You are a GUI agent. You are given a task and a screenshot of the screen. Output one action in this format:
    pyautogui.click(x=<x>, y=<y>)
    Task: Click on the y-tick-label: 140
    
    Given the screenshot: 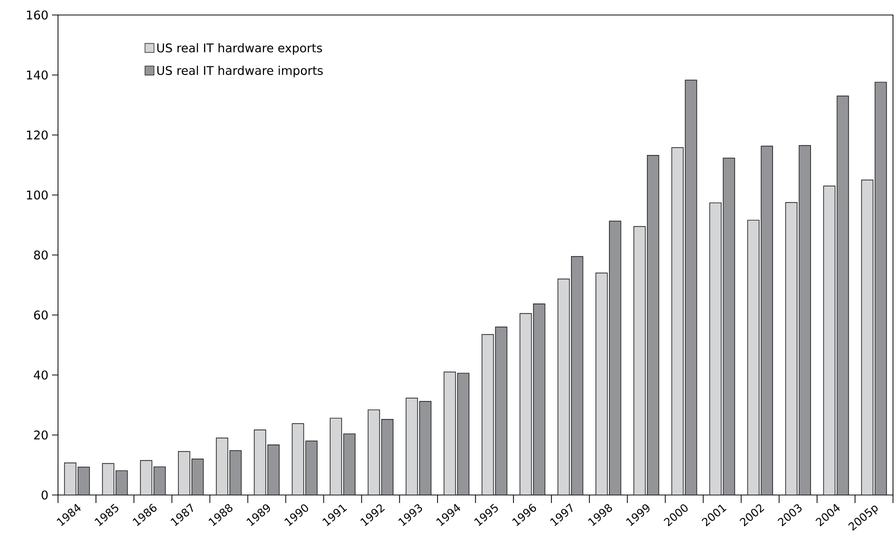 What is the action you would take?
    pyautogui.click(x=37, y=75)
    